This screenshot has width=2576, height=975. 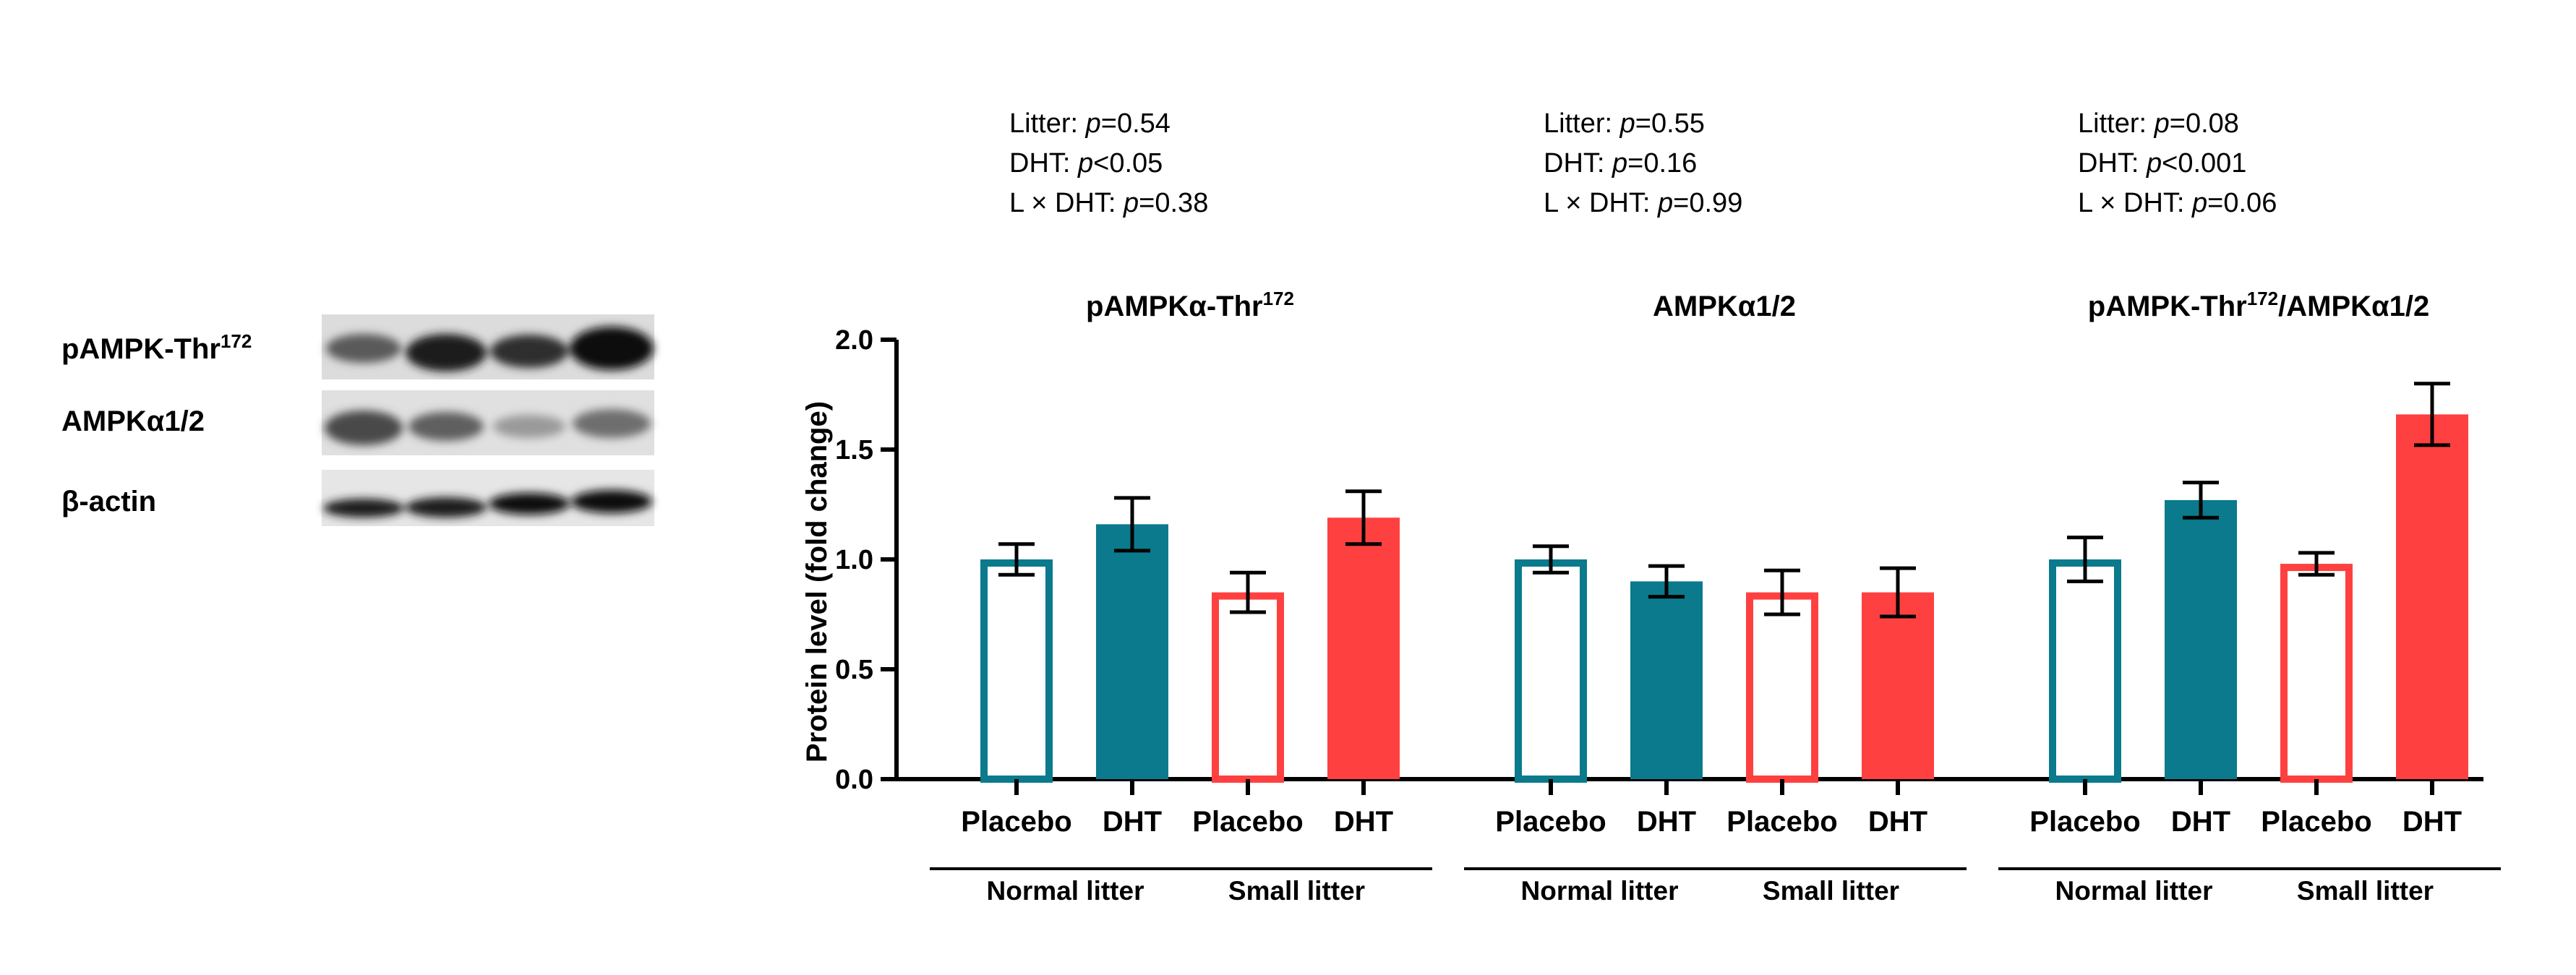 What do you see at coordinates (817, 582) in the screenshot?
I see `y-axis-title: Protein level (fold change)` at bounding box center [817, 582].